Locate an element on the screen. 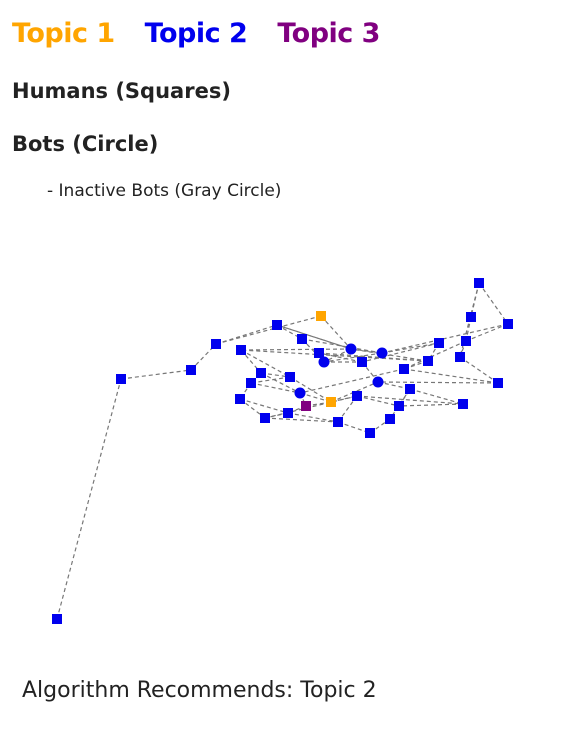  humans-legend: Humans (Squares) is located at coordinates (121, 91).